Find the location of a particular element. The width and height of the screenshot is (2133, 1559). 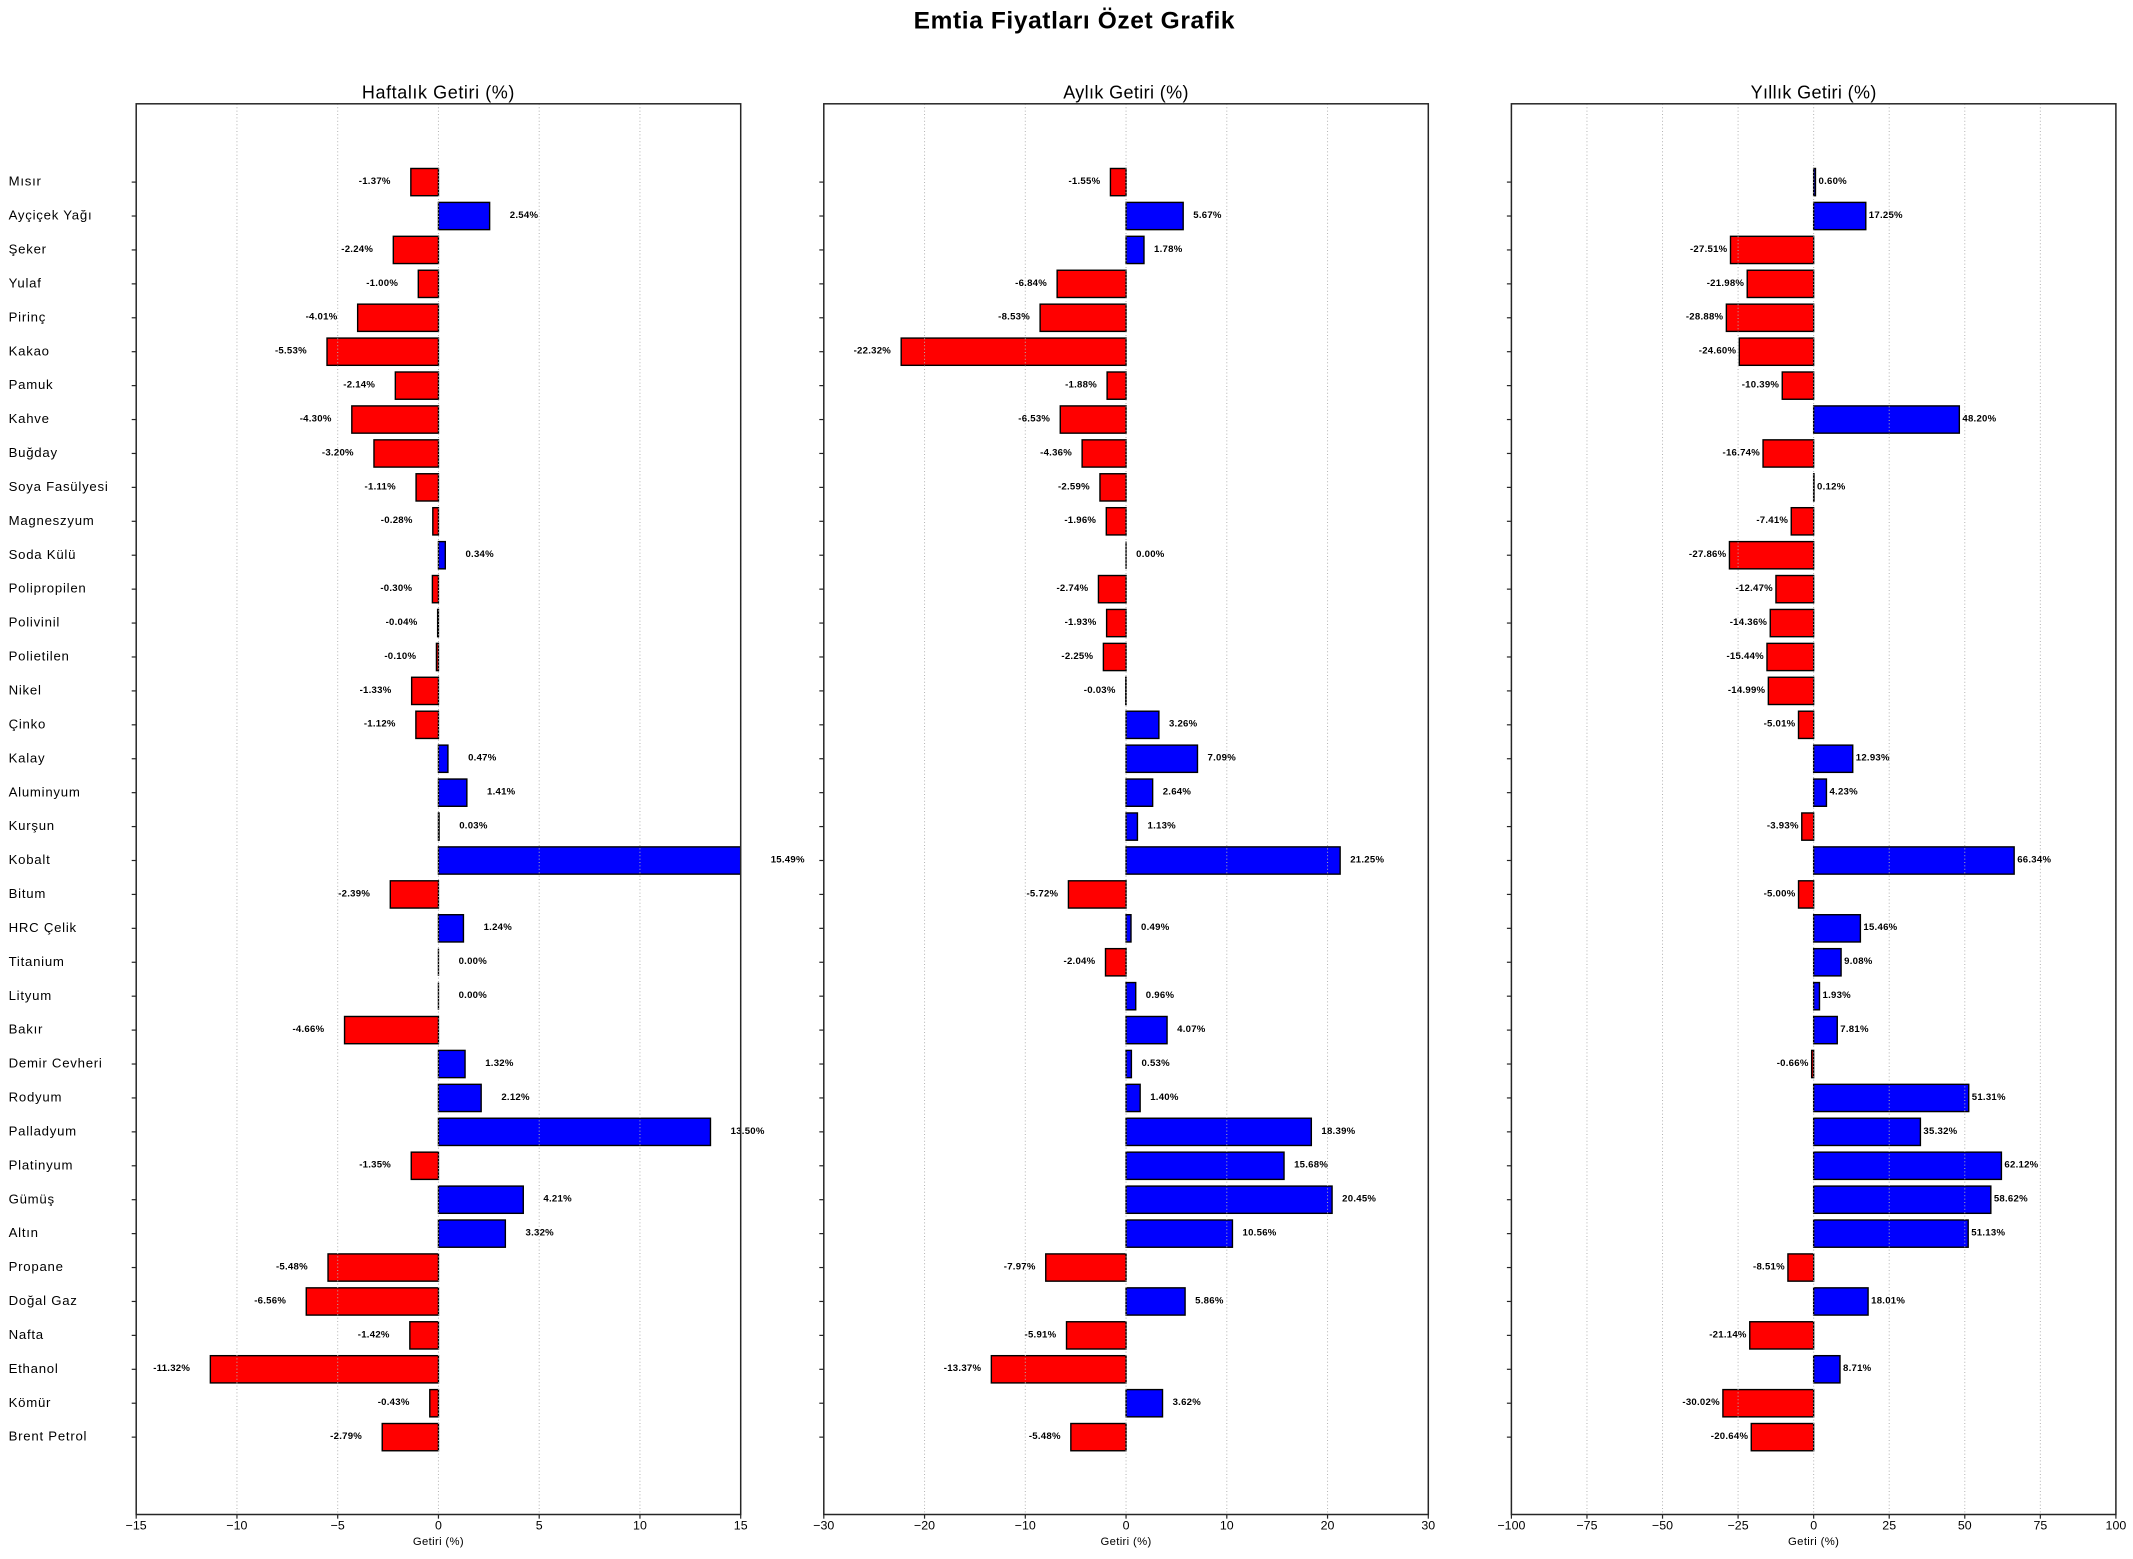

svg-text: Buğday is located at coordinates (33, 452).